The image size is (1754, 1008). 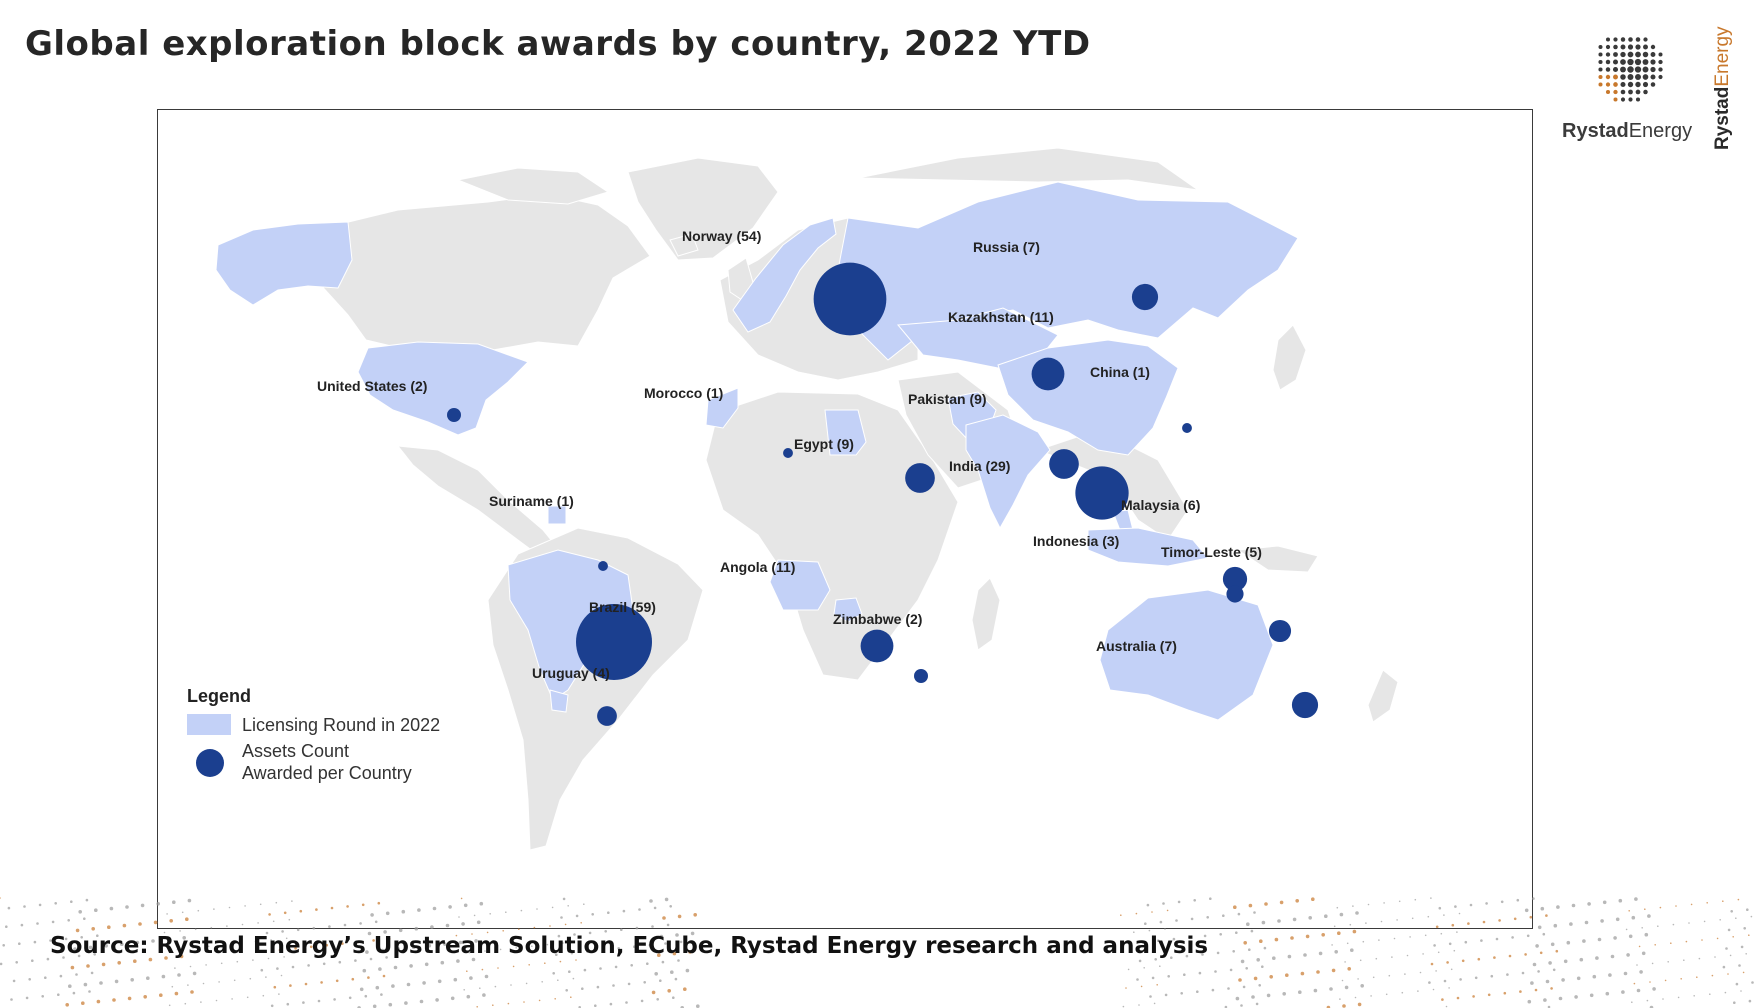 I want to click on label-egypt: Egypt (9), so click(x=824, y=444).